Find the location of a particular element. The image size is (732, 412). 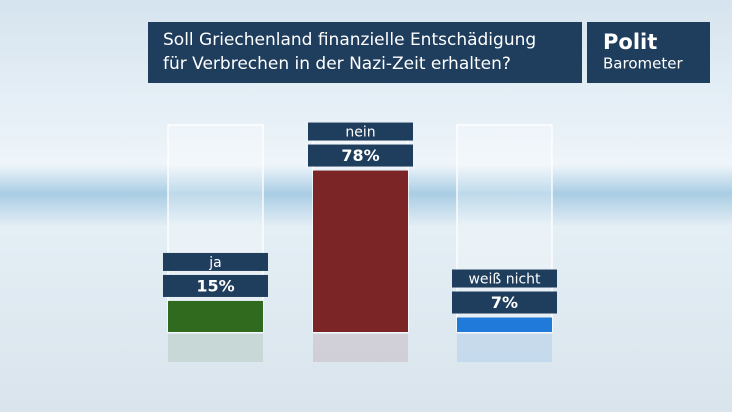

title-box is located at coordinates (365, 52).